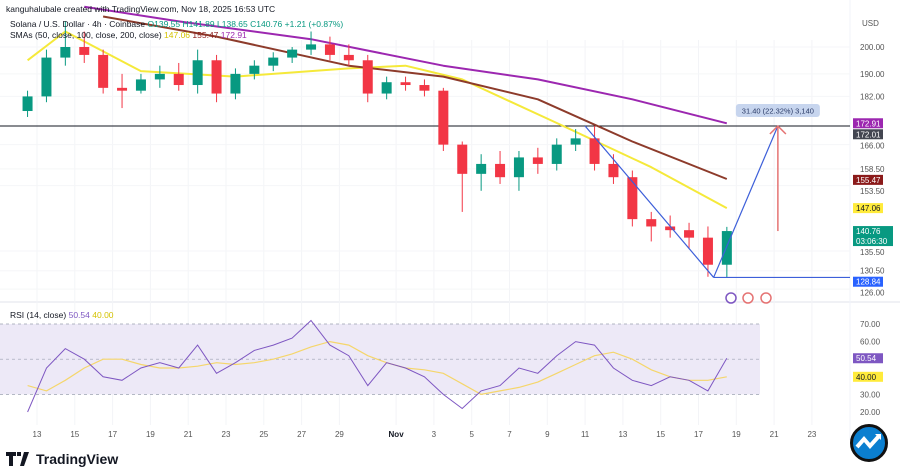 The image size is (900, 475). What do you see at coordinates (649, 201) in the screenshot?
I see `downtrend-line` at bounding box center [649, 201].